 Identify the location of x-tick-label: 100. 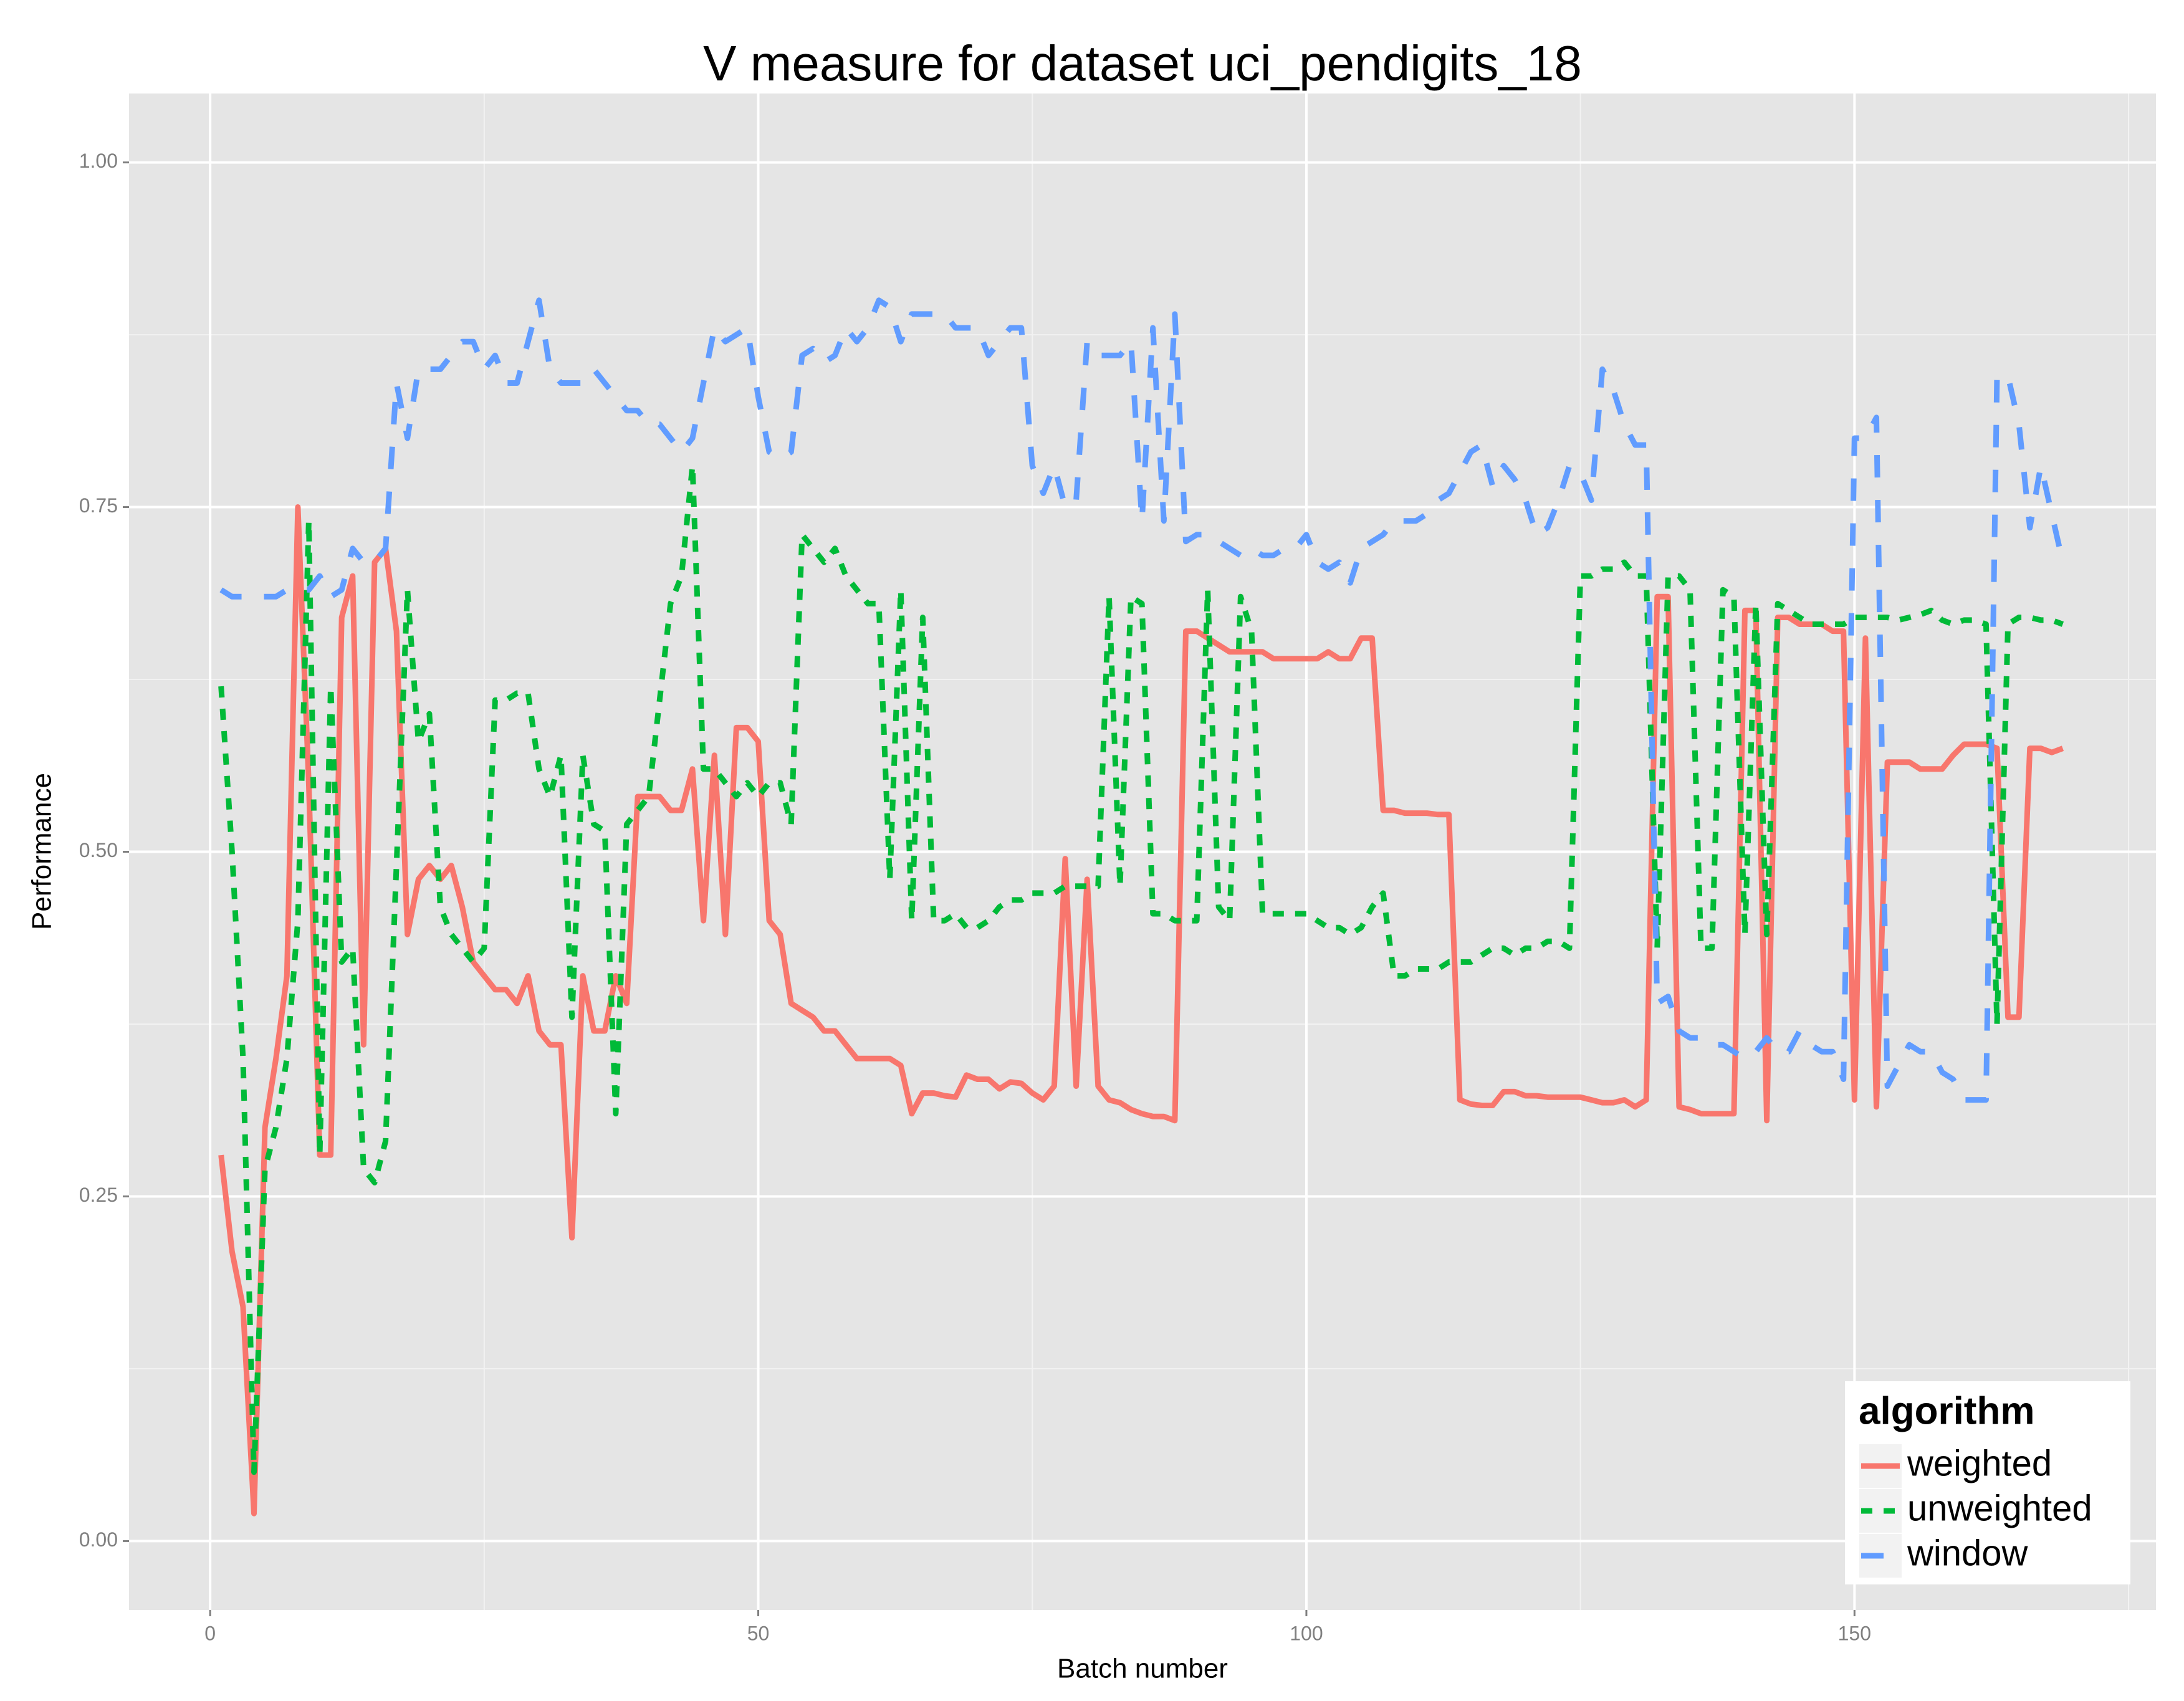
(1307, 1633).